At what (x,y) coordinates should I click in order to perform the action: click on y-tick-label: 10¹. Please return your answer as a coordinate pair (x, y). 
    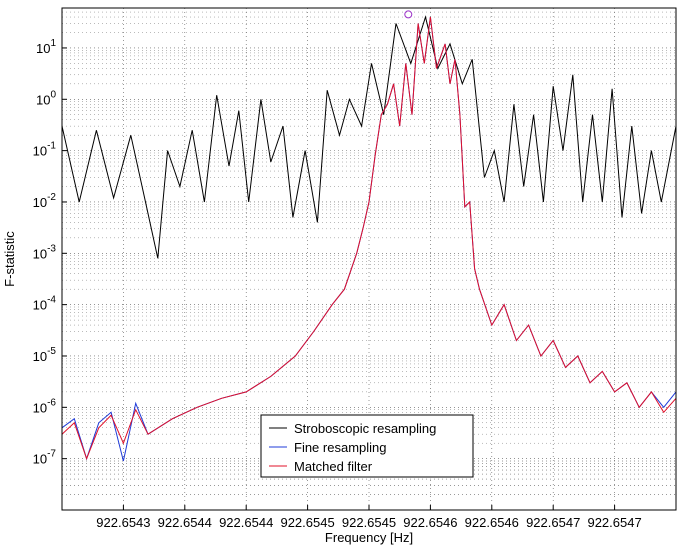
    Looking at the image, I should click on (46, 47).